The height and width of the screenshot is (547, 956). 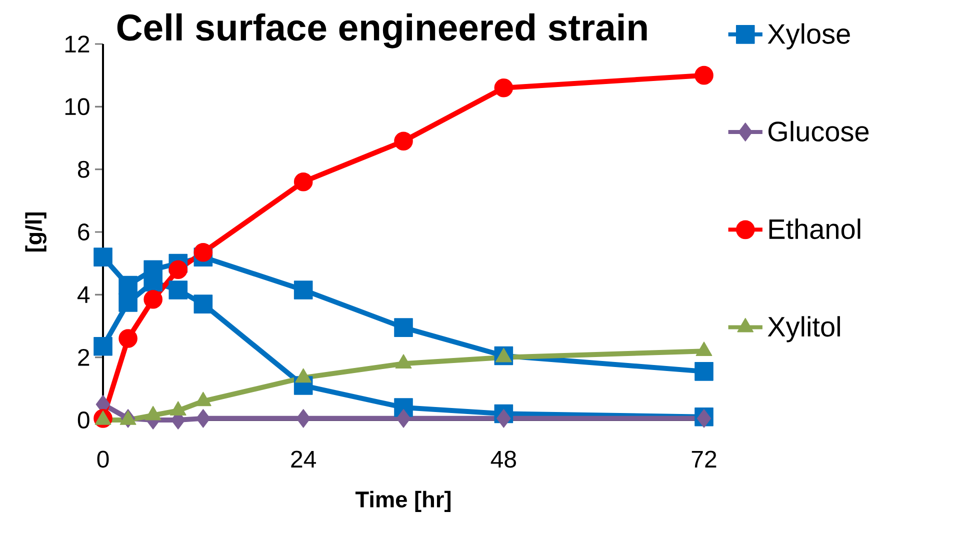 I want to click on y-tick-label: 0, so click(x=84, y=419).